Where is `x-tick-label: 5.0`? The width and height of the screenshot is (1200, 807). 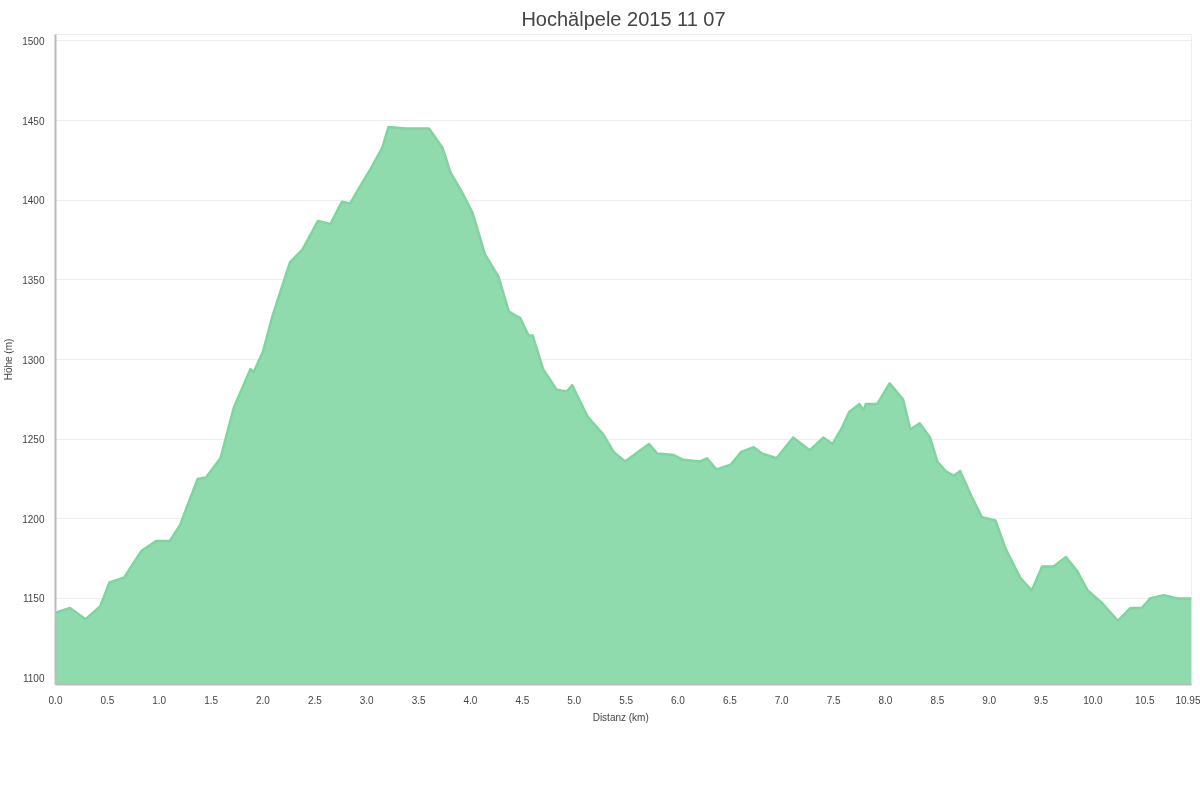
x-tick-label: 5.0 is located at coordinates (574, 700).